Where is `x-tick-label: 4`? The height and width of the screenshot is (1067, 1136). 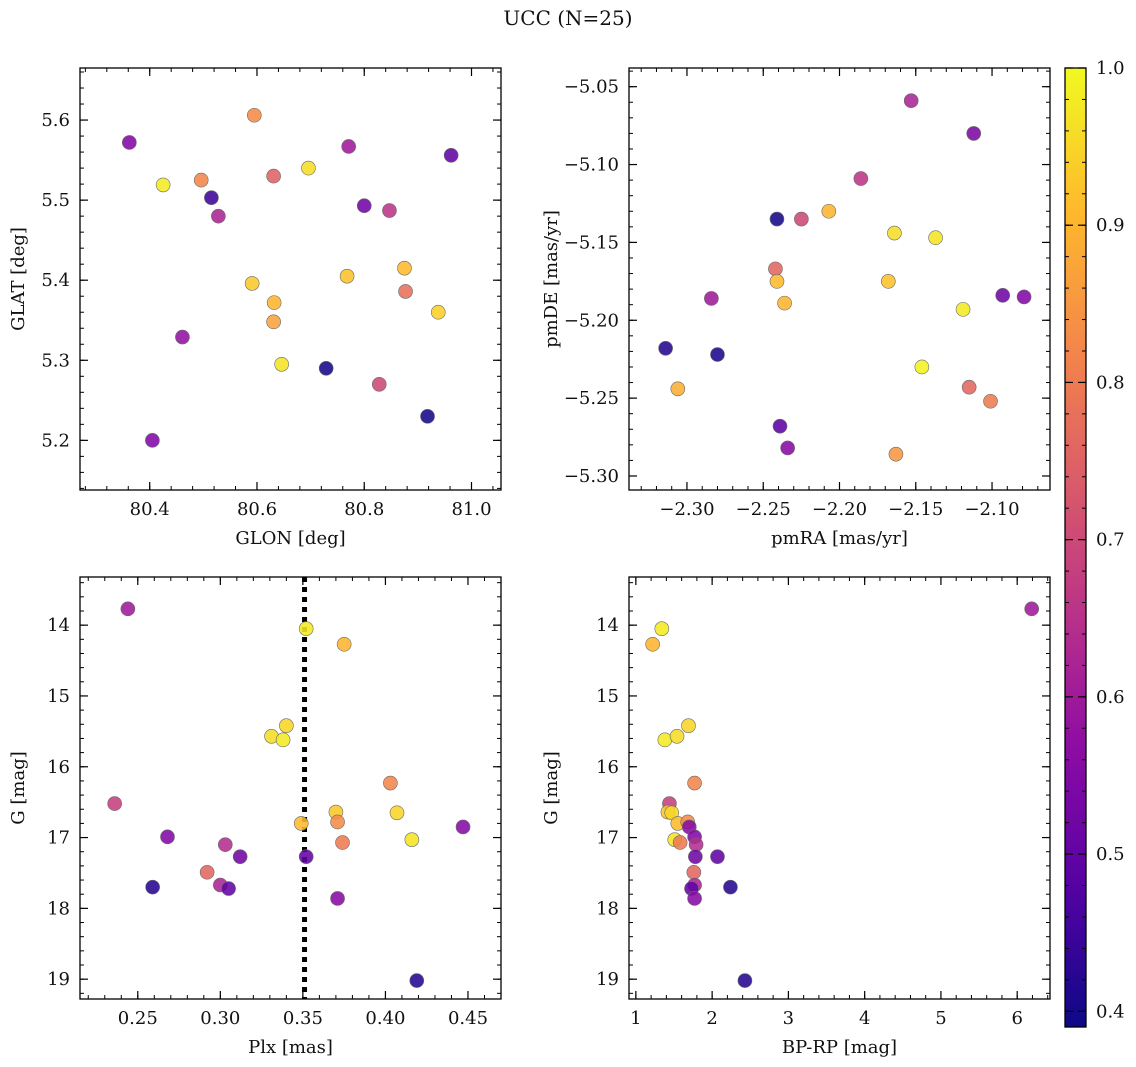 x-tick-label: 4 is located at coordinates (864, 1018).